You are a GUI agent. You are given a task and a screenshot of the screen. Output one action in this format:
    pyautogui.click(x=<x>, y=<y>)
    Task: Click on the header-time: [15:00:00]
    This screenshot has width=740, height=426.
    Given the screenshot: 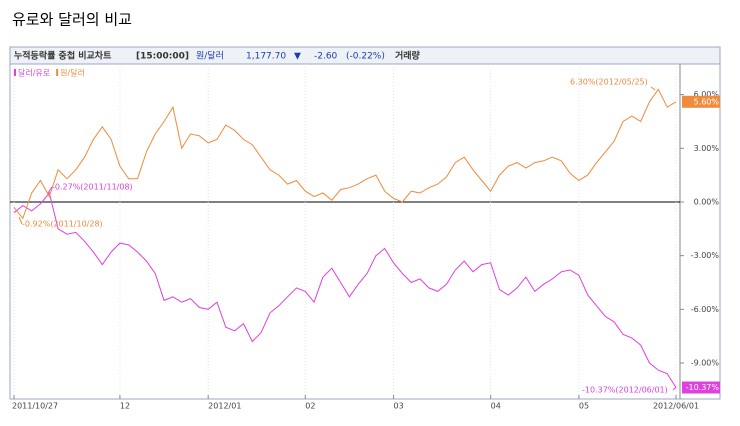 What is the action you would take?
    pyautogui.click(x=162, y=57)
    